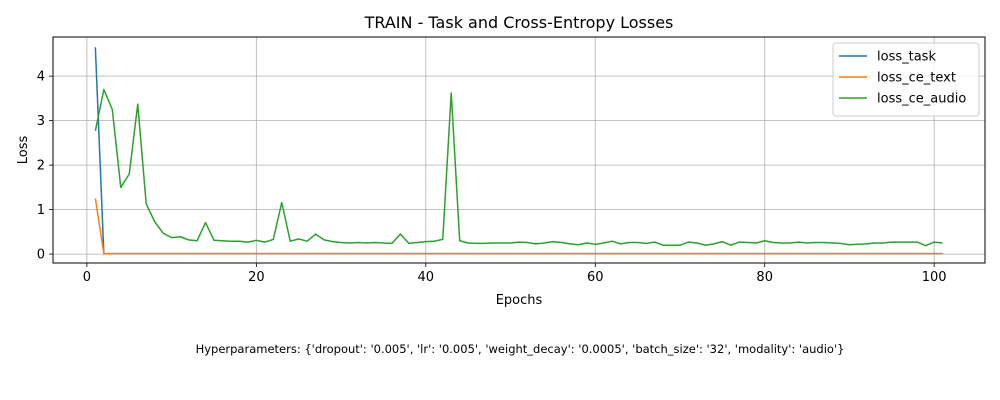 This screenshot has height=400, width=1000. Describe the element at coordinates (426, 277) in the screenshot. I see `x-tick-label: 40` at that location.